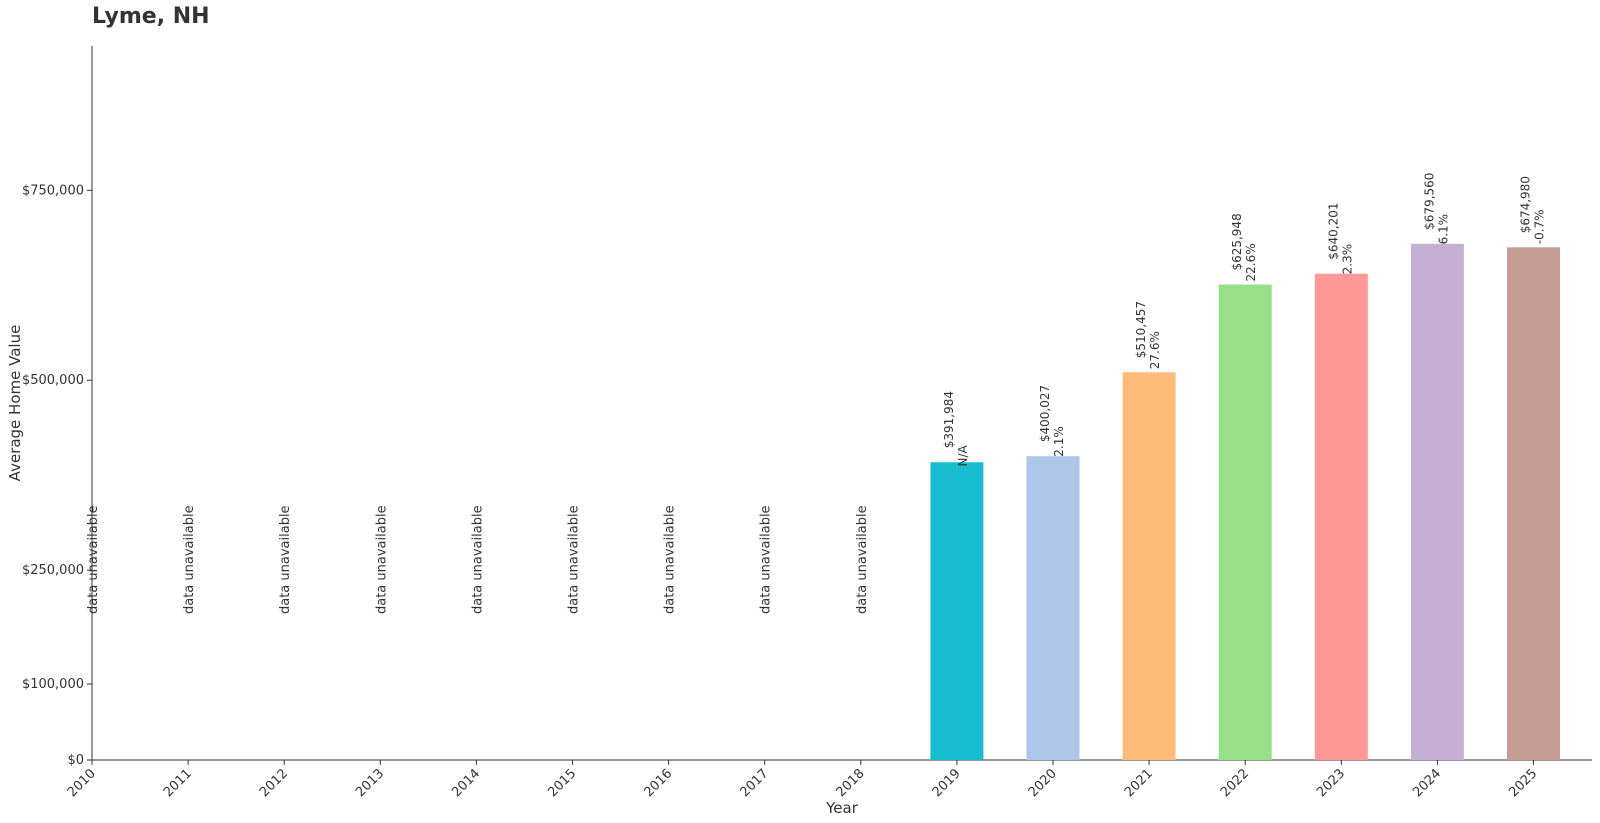 Image resolution: width=1600 pixels, height=823 pixels. I want to click on x-tick-label: 2017, so click(755, 783).